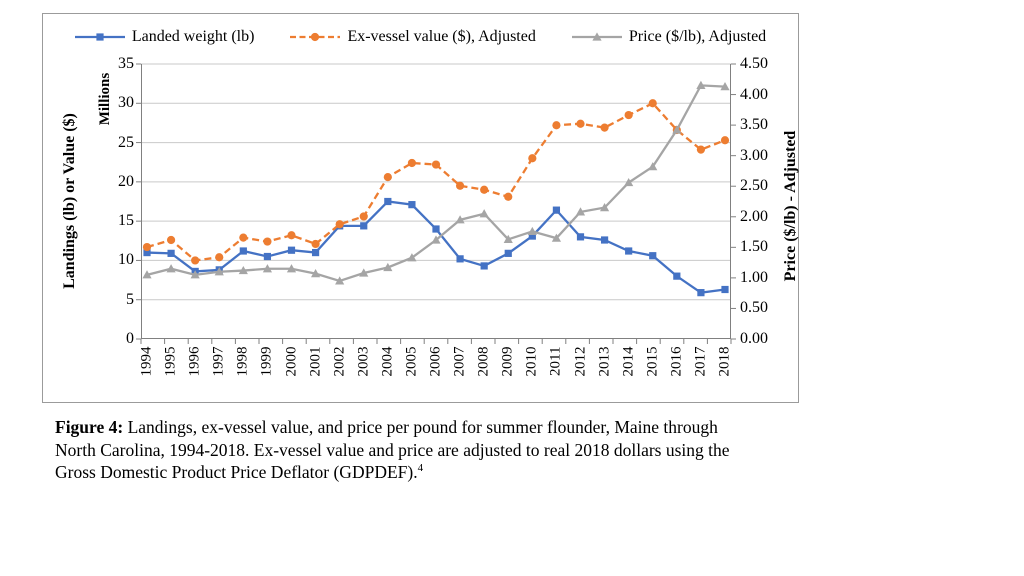  Describe the element at coordinates (754, 247) in the screenshot. I see `y-right-tick-label: 1.50` at that location.